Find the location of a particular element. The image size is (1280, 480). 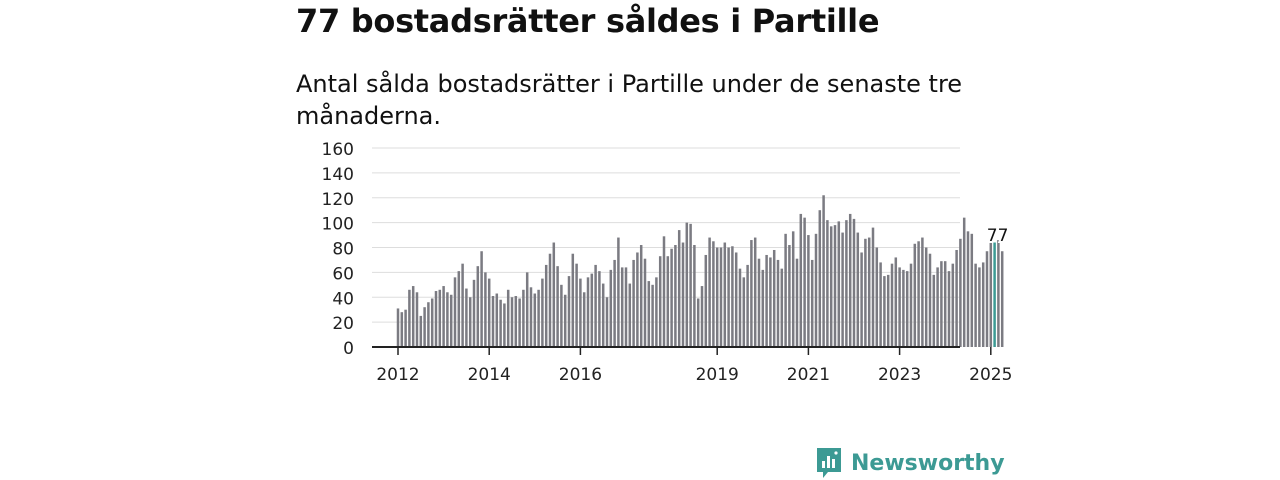

x-tick-label: 2012 is located at coordinates (397, 375).